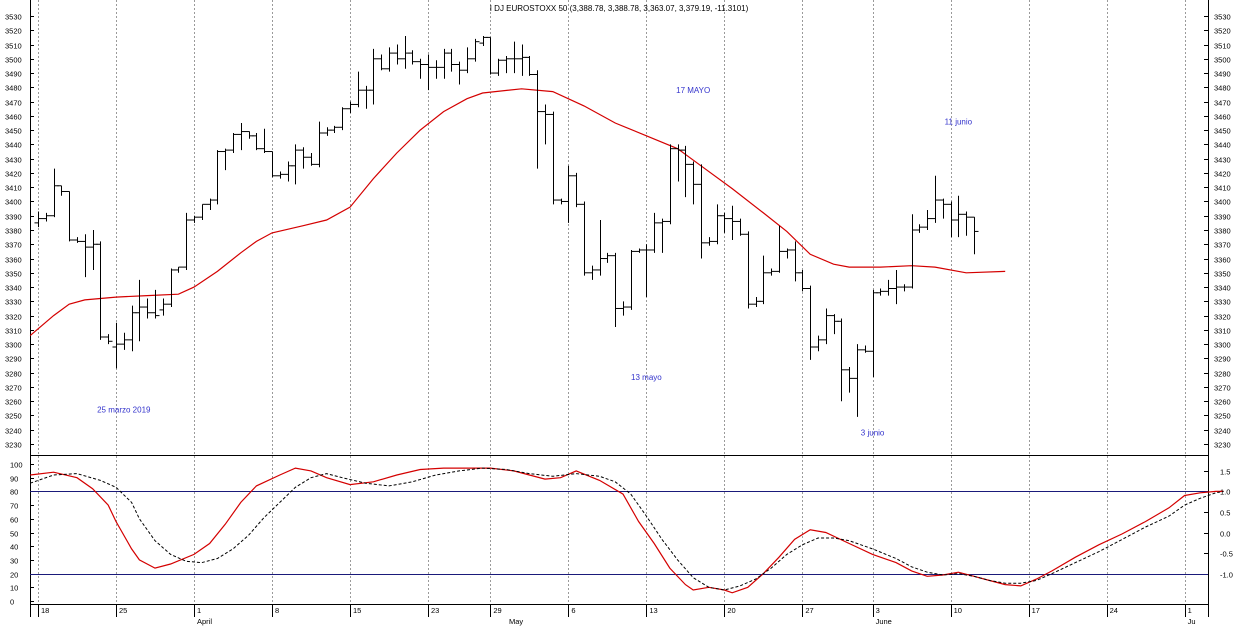 Image resolution: width=1238 pixels, height=627 pixels. What do you see at coordinates (1222, 245) in the screenshot?
I see `price-tick-label-right: 3370` at bounding box center [1222, 245].